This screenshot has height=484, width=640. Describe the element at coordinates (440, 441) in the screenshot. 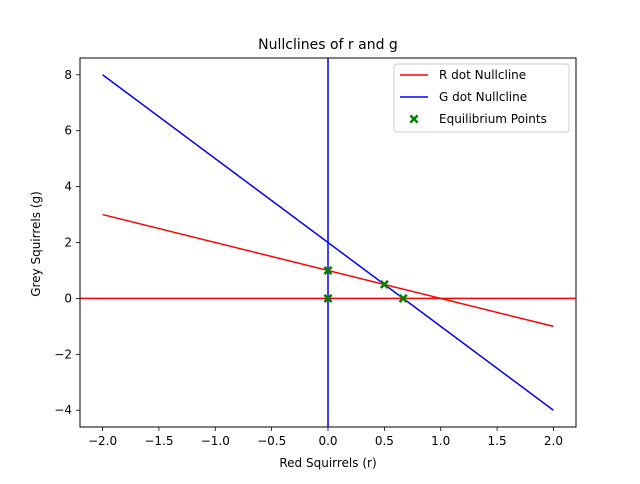

I see `x-tick-label: 1.0` at that location.